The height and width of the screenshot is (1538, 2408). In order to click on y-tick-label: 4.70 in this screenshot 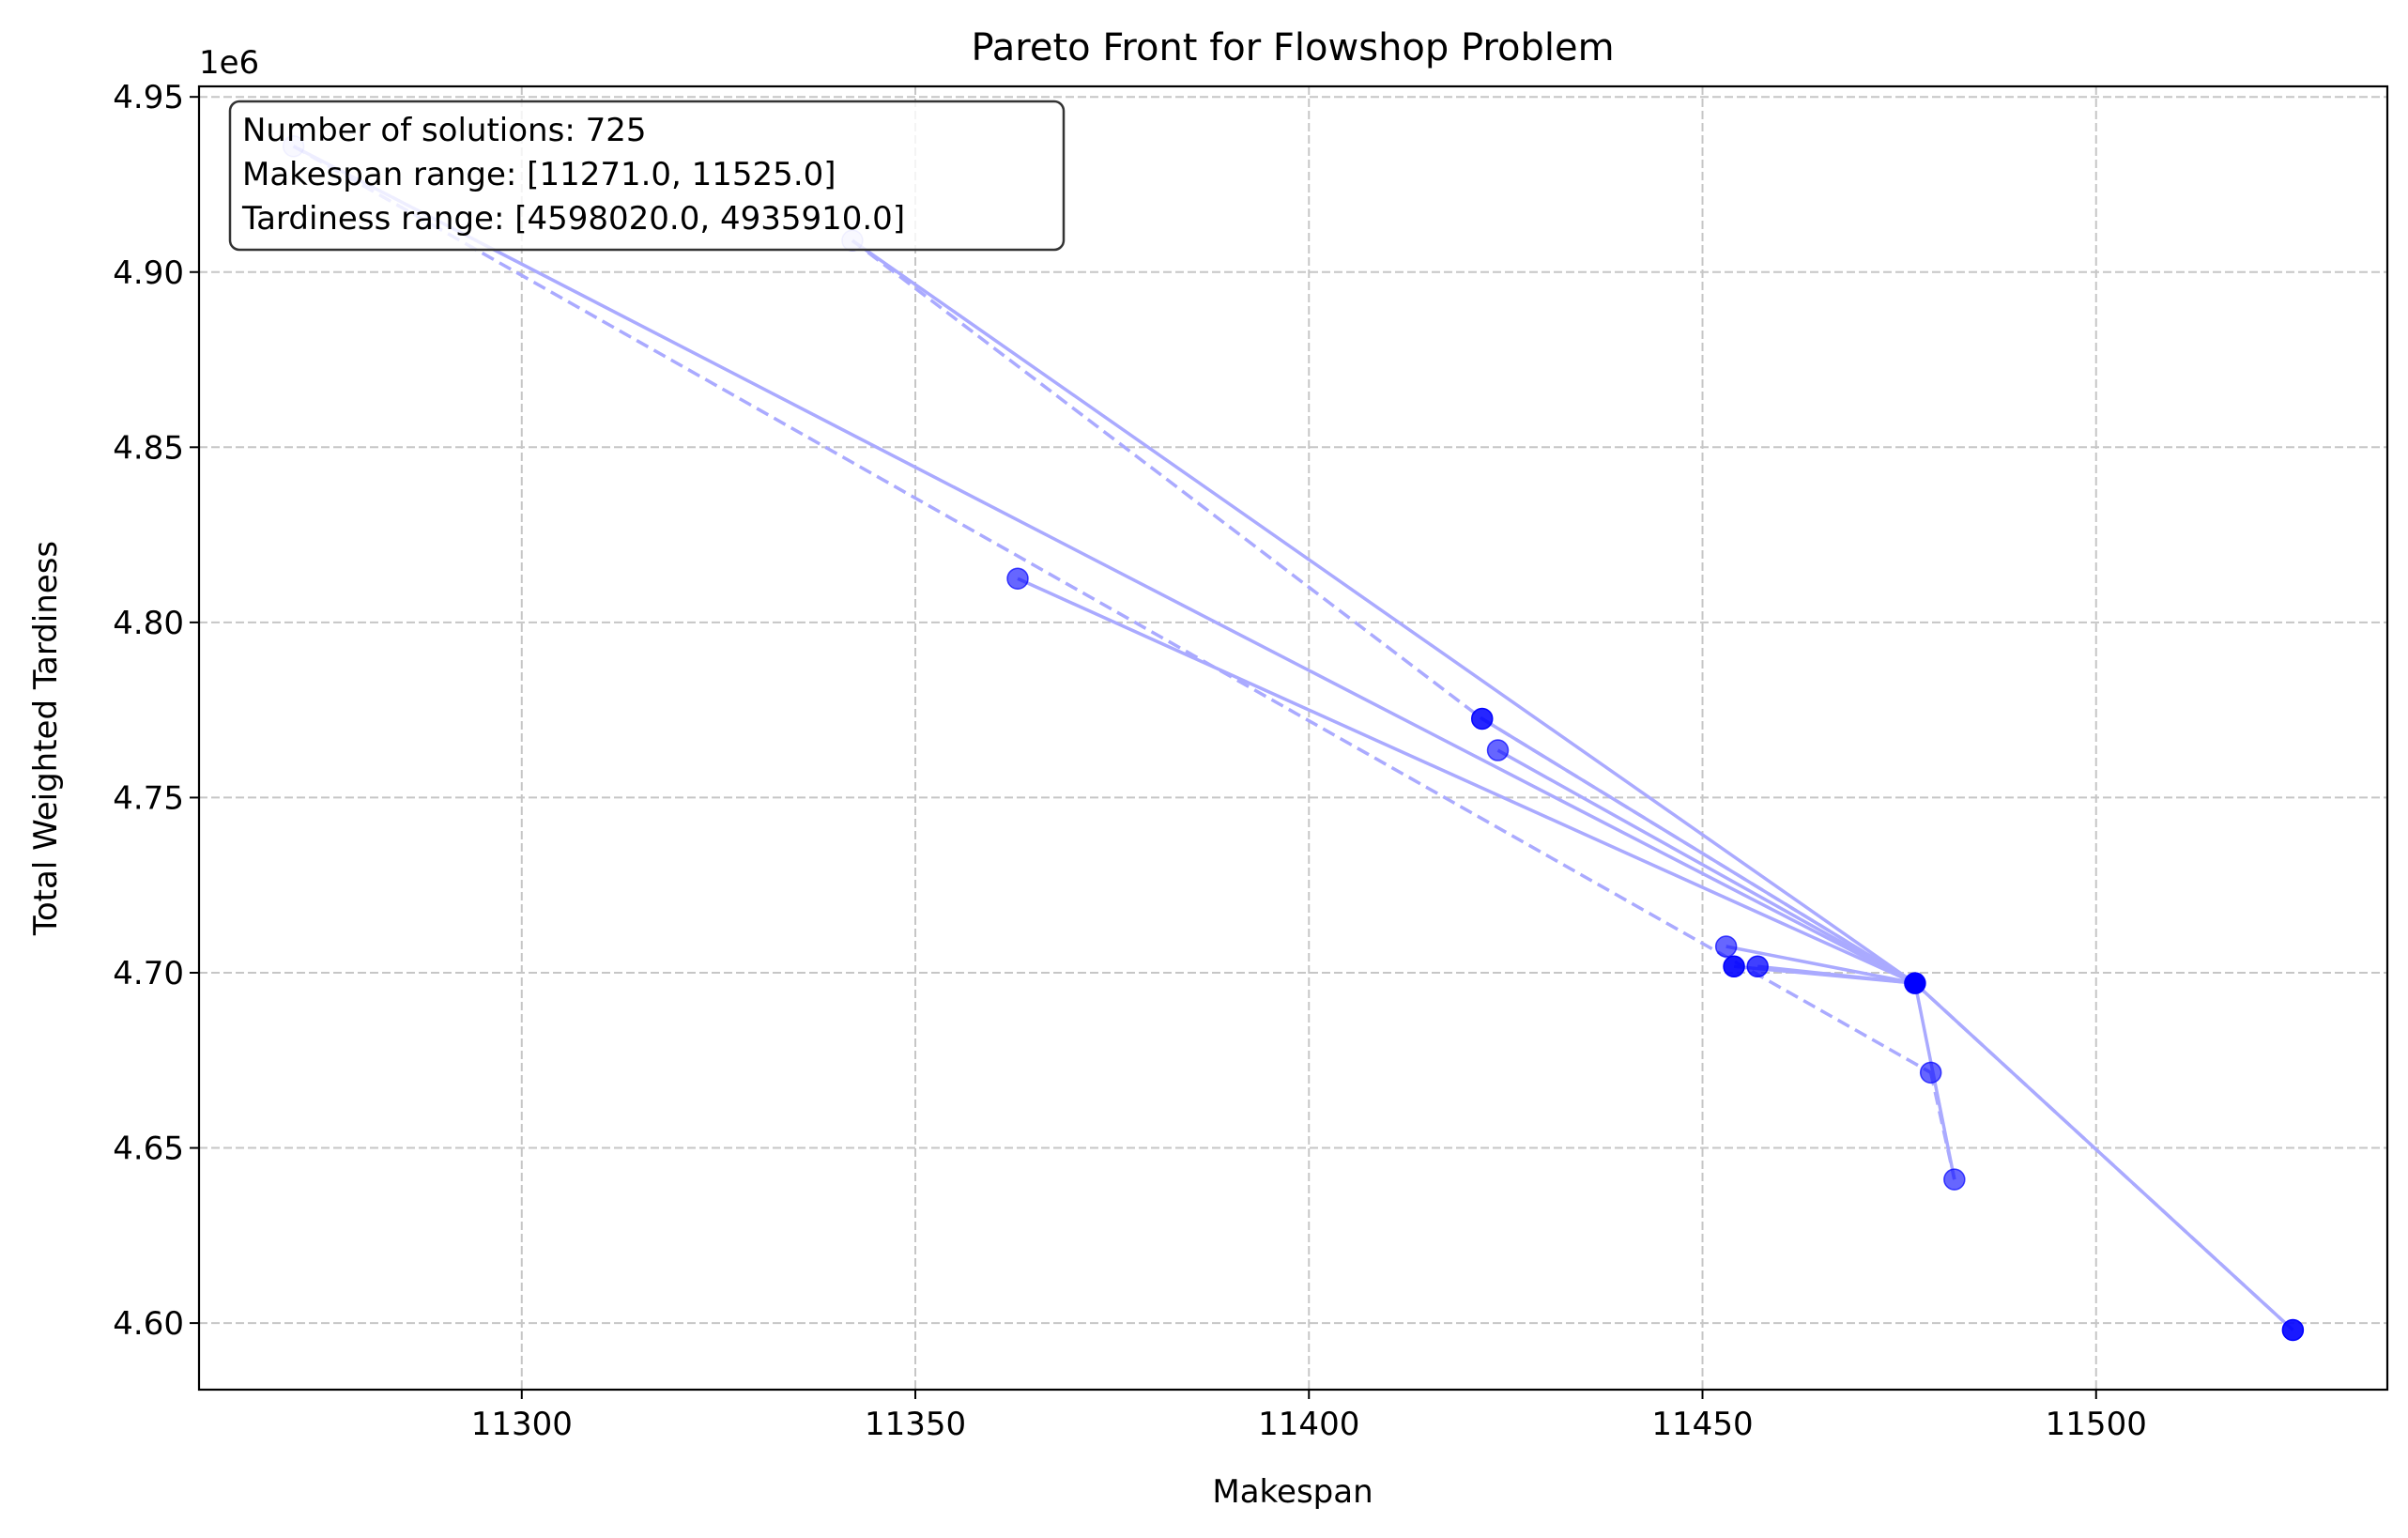, I will do `click(148, 974)`.